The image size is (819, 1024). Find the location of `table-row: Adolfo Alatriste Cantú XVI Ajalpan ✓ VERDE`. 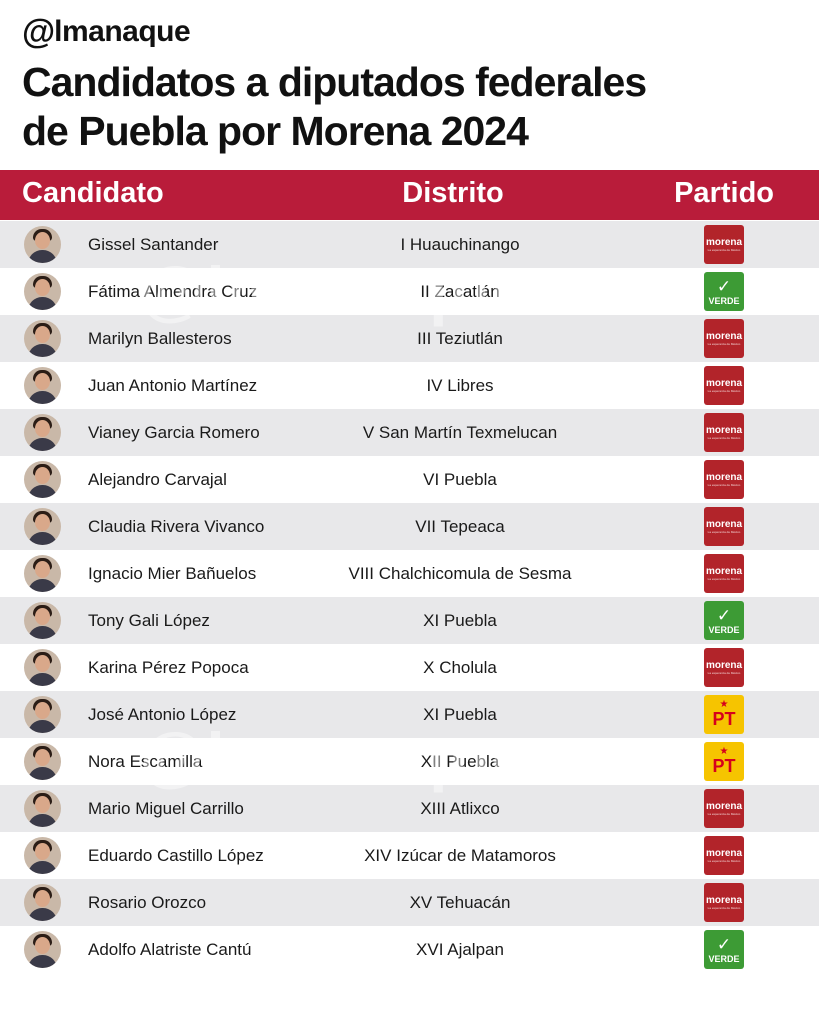

table-row: Adolfo Alatriste Cantú XVI Ajalpan ✓ VERDE is located at coordinates (409, 949).